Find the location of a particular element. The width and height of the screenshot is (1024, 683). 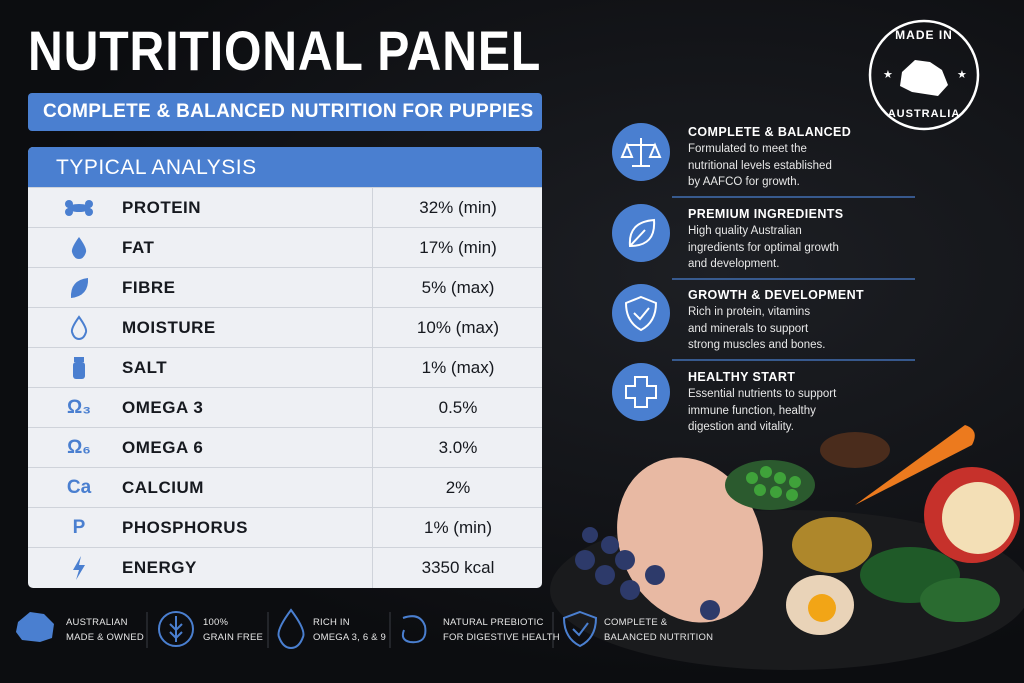

footer-icon is located at coordinates (35, 627).